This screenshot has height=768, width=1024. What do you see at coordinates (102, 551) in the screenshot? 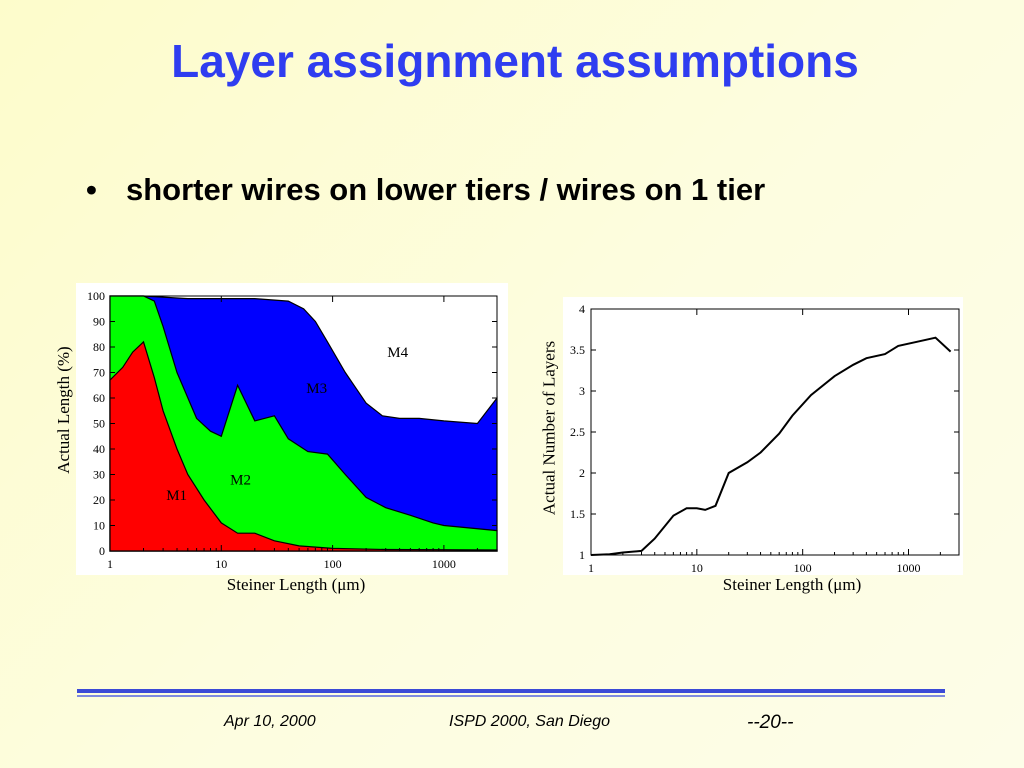
I see `y-tick-label: 0` at bounding box center [102, 551].